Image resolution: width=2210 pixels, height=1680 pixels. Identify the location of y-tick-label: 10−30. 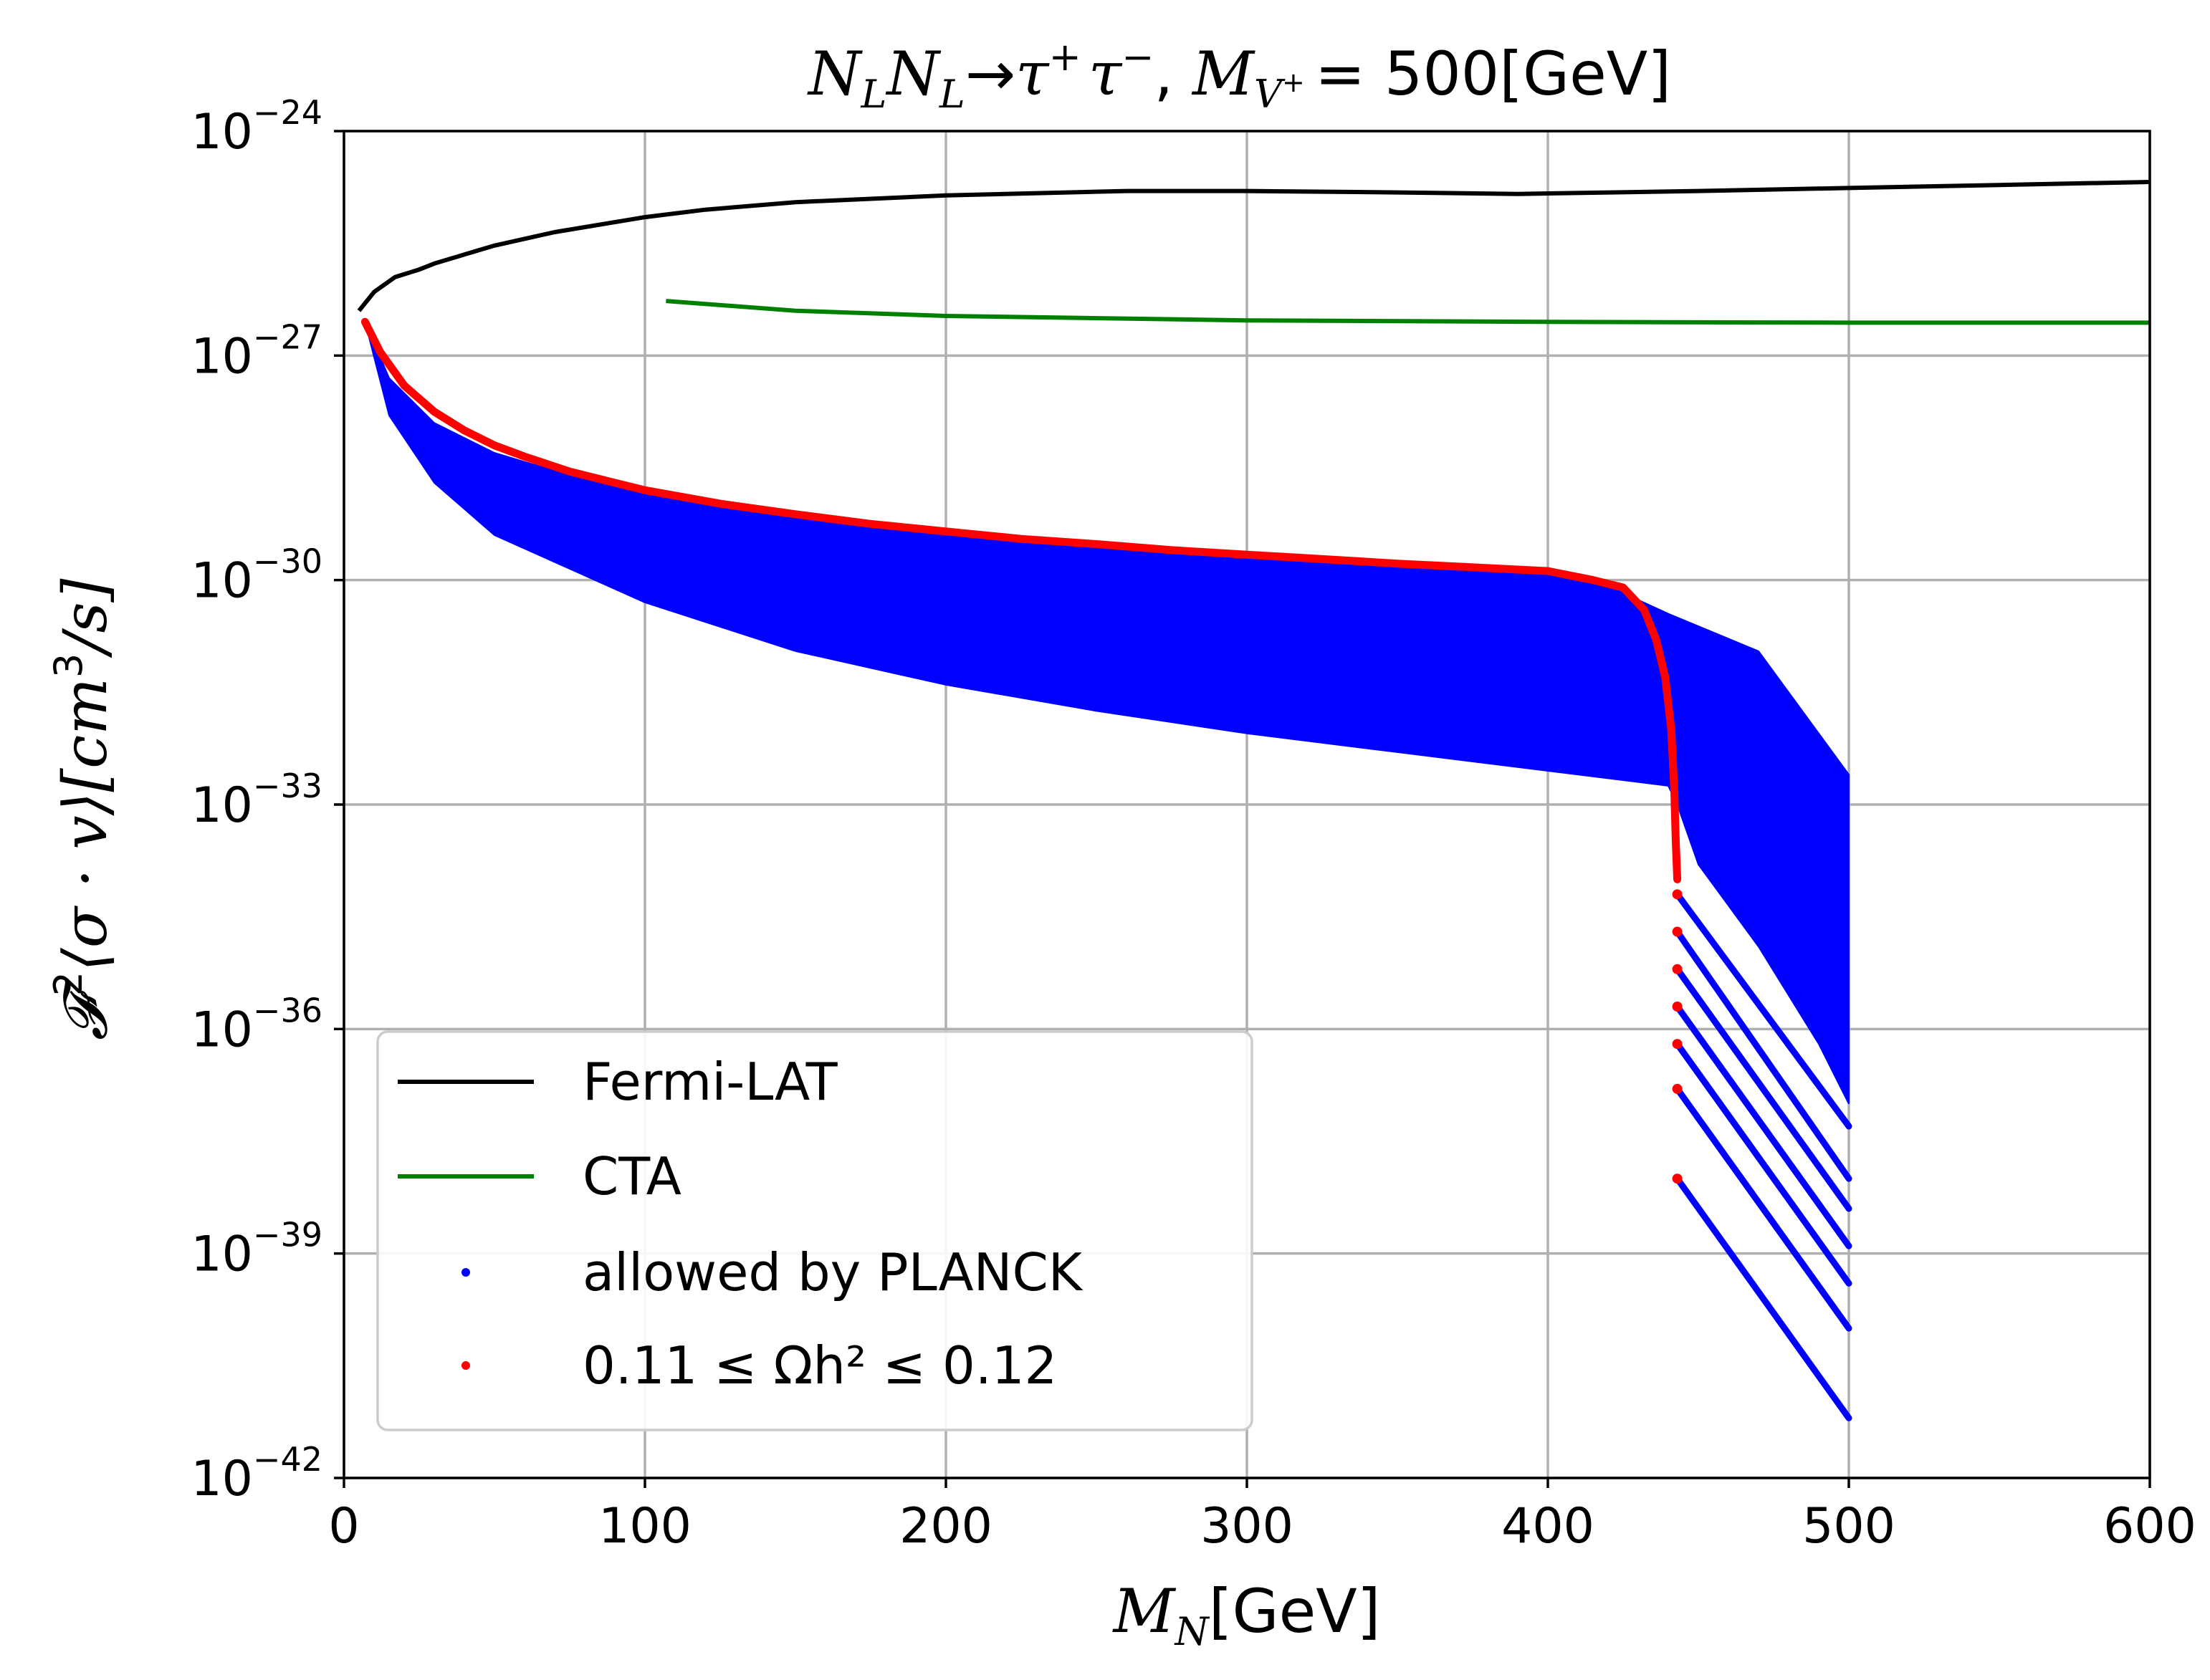
(256, 576).